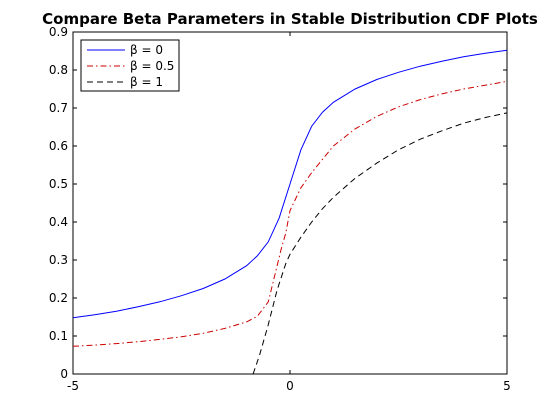 This screenshot has height=420, width=560. What do you see at coordinates (146, 50) in the screenshot?
I see `legend-label-beta-0: β = 0` at bounding box center [146, 50].